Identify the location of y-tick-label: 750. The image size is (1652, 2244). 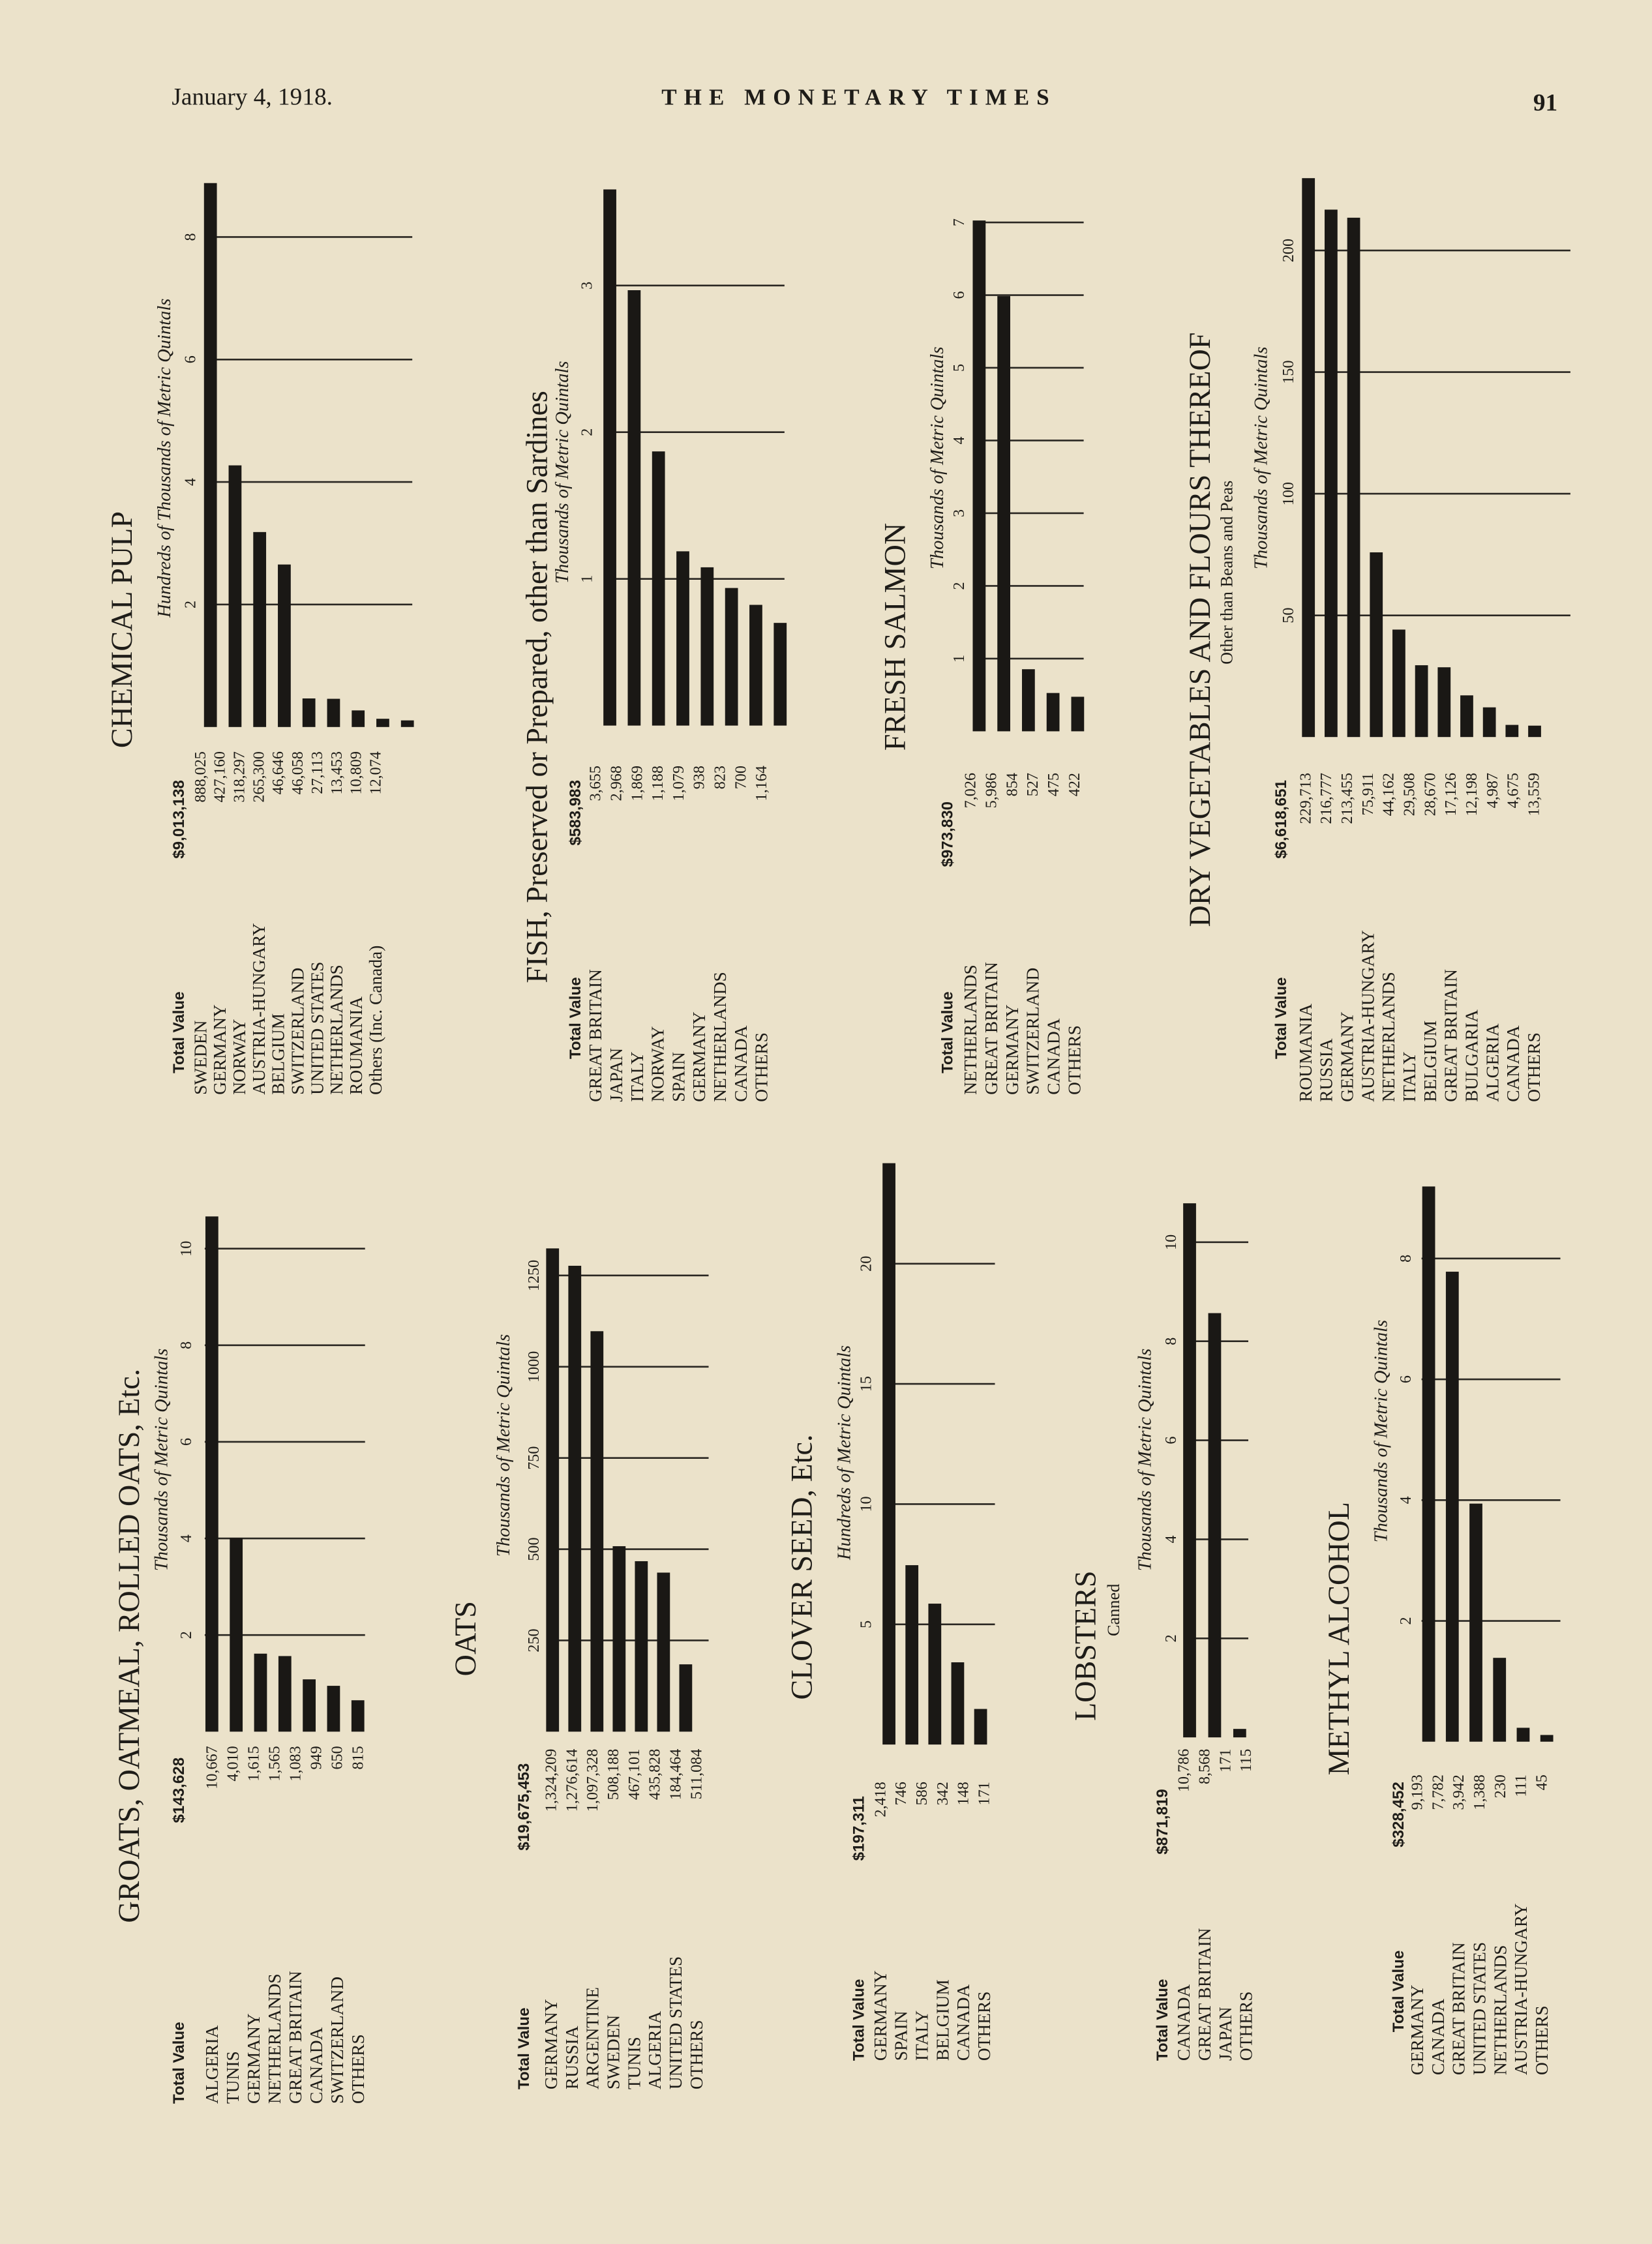
(534, 1458).